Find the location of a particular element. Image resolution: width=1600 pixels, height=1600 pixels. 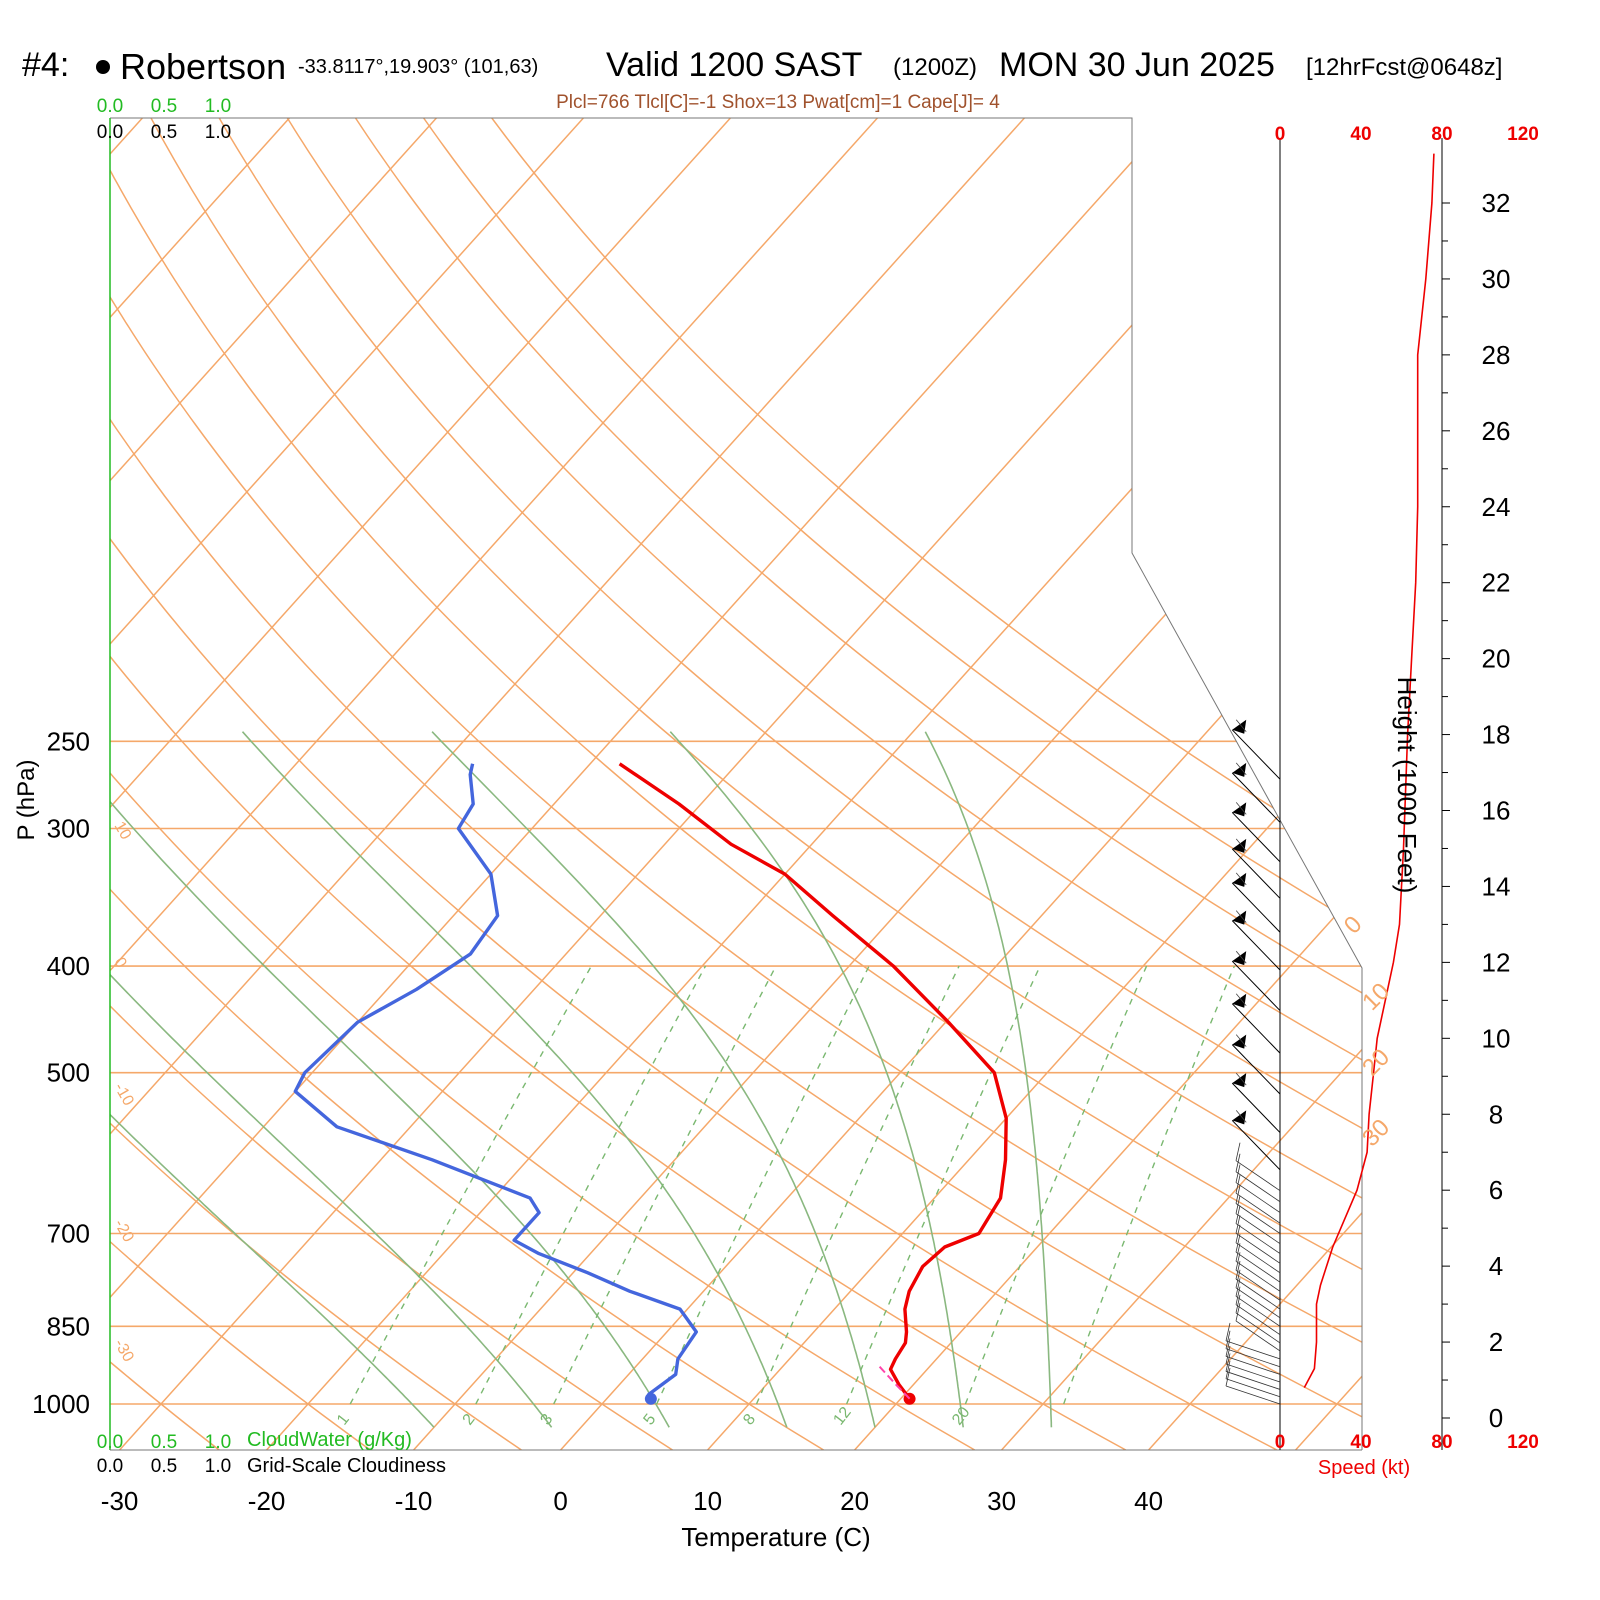

parcel-profile is located at coordinates (894, 1383).